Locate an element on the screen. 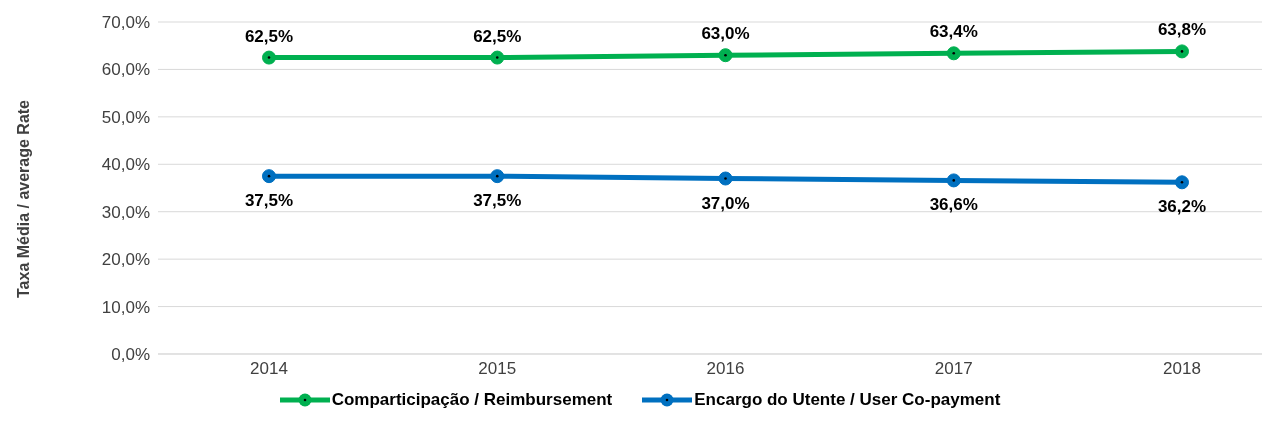 This screenshot has height=426, width=1280. y-tick-label: 10,0% is located at coordinates (125, 307).